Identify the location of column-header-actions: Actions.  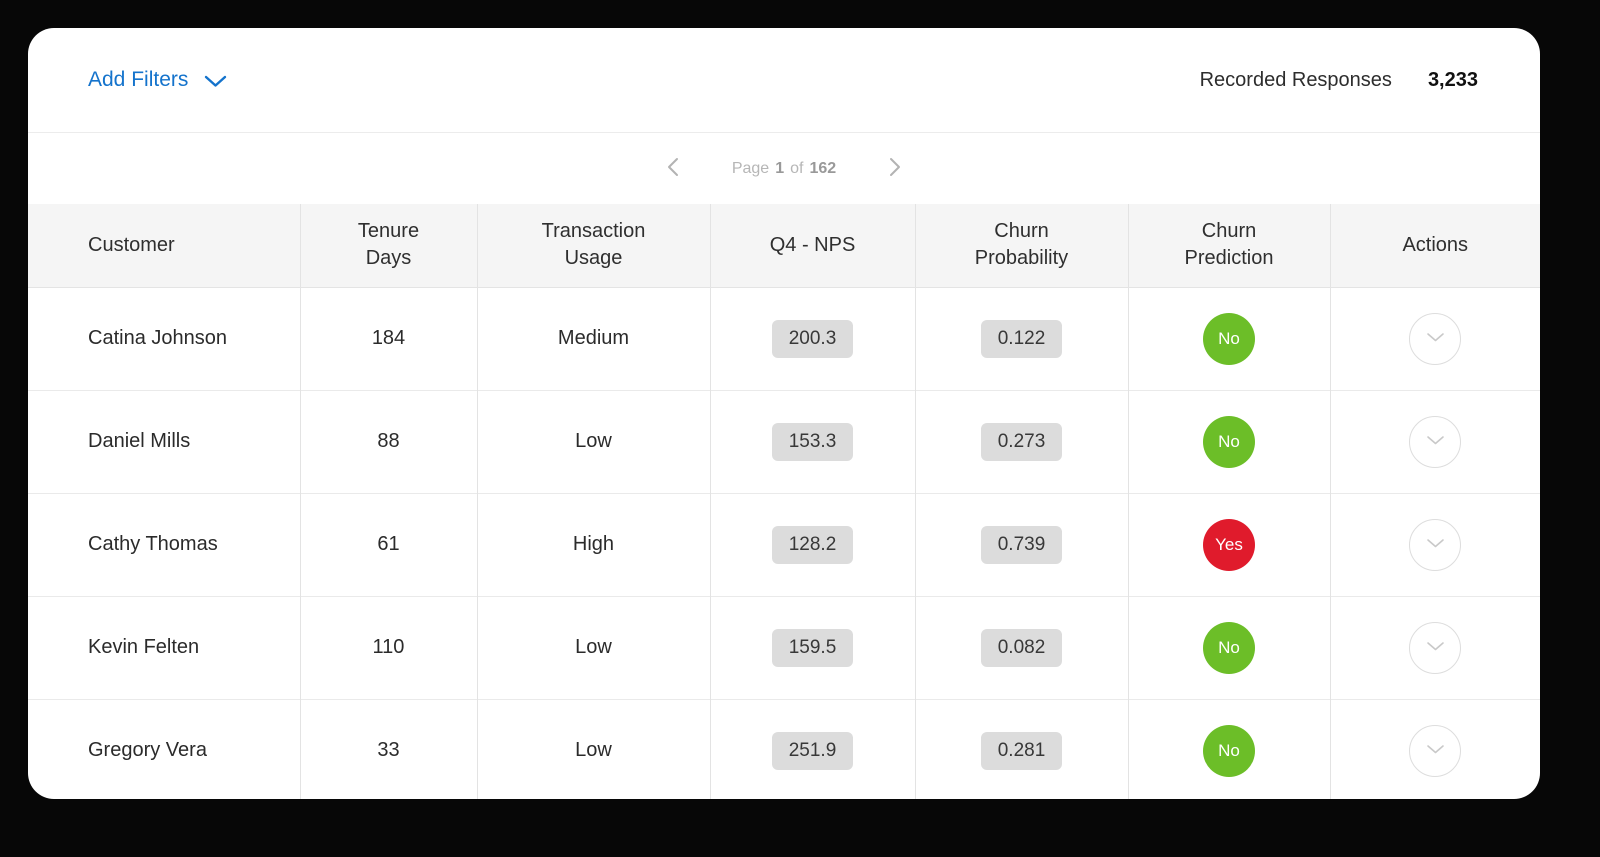
(1434, 246).